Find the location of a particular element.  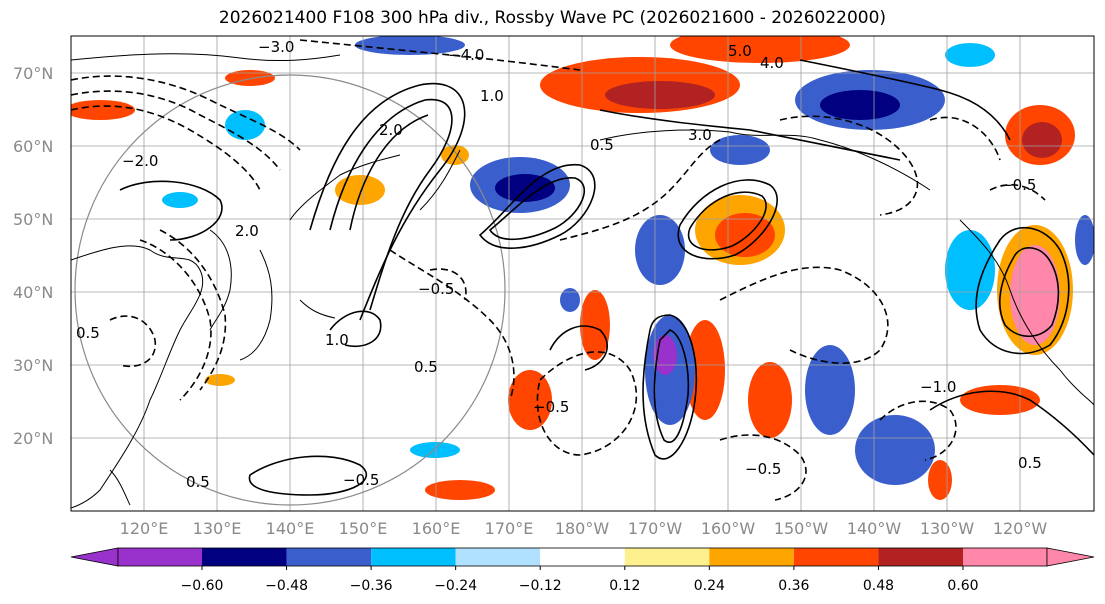

colorbar-tick-label: −0.36 is located at coordinates (371, 586).